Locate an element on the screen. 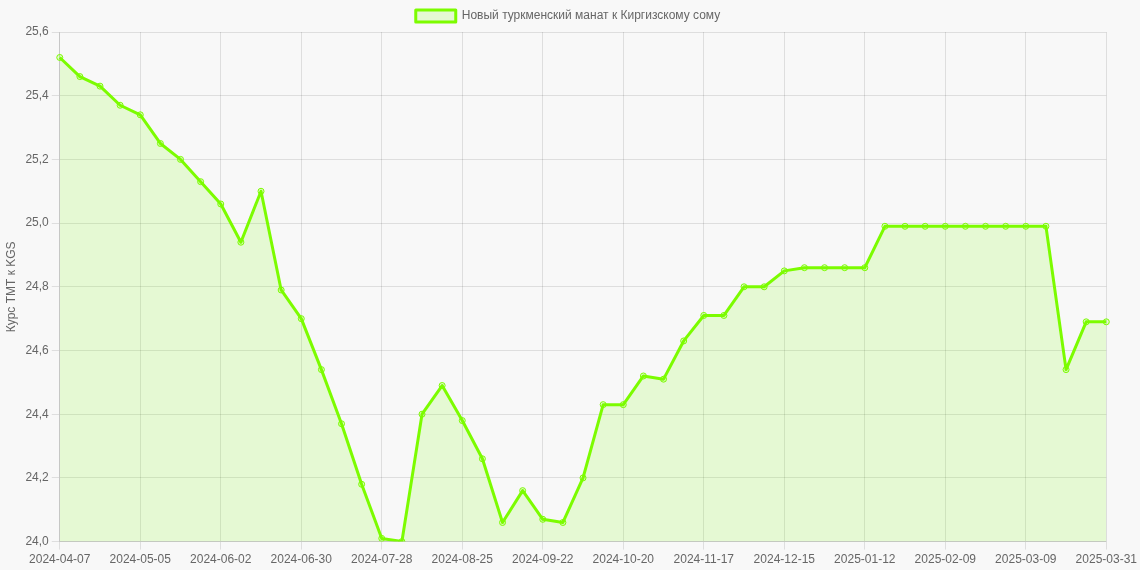 This screenshot has width=1140, height=570. x-tick-label: 2025-03-09 is located at coordinates (1026, 559).